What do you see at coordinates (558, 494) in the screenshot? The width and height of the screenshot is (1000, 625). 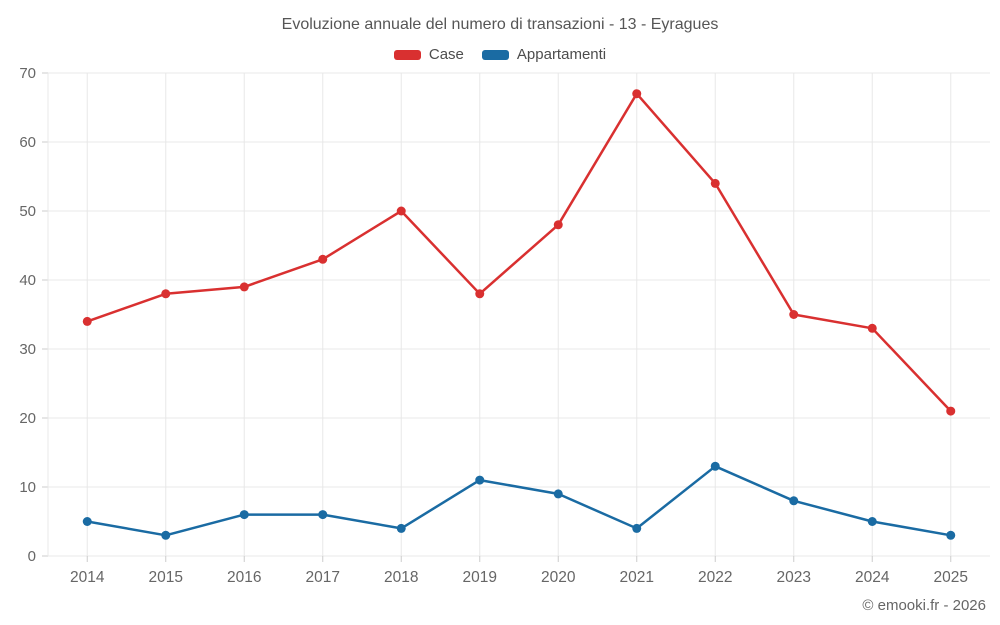 I see `data-point-appartamenti-2020` at bounding box center [558, 494].